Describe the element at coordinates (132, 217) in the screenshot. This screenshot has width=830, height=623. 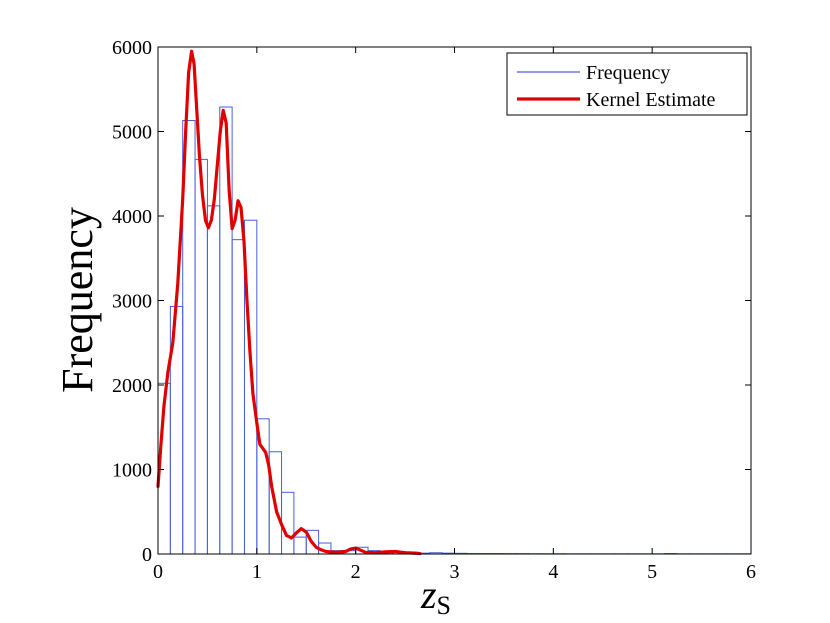
I see `y-tick-label: 4000` at that location.